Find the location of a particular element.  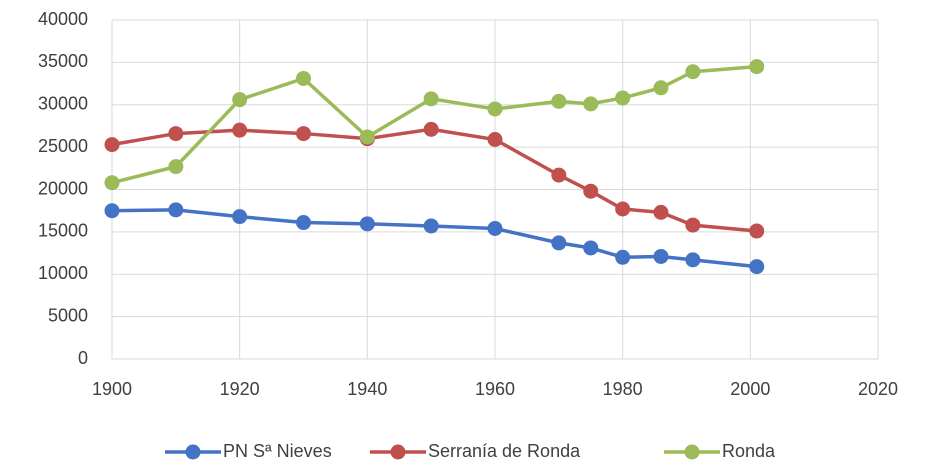

x-tick-label: 1900 is located at coordinates (112, 389).